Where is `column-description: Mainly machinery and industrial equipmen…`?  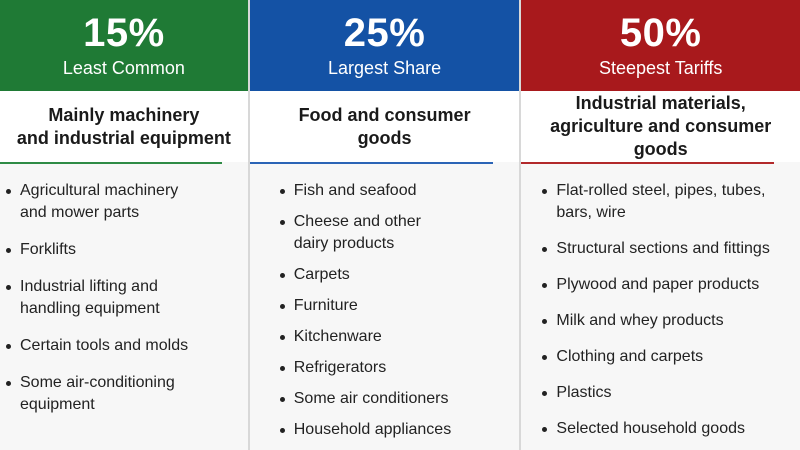 column-description: Mainly machinery and industrial equipmen… is located at coordinates (123, 126).